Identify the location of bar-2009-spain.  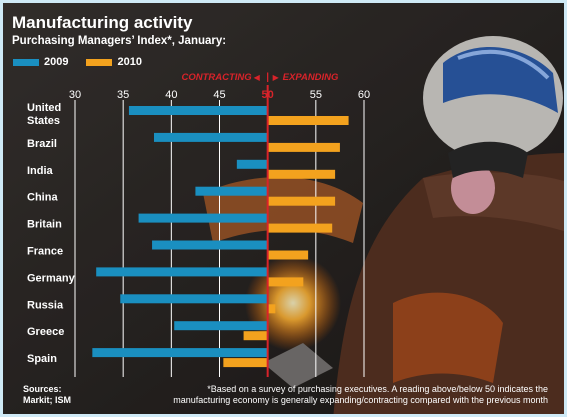
(180, 353).